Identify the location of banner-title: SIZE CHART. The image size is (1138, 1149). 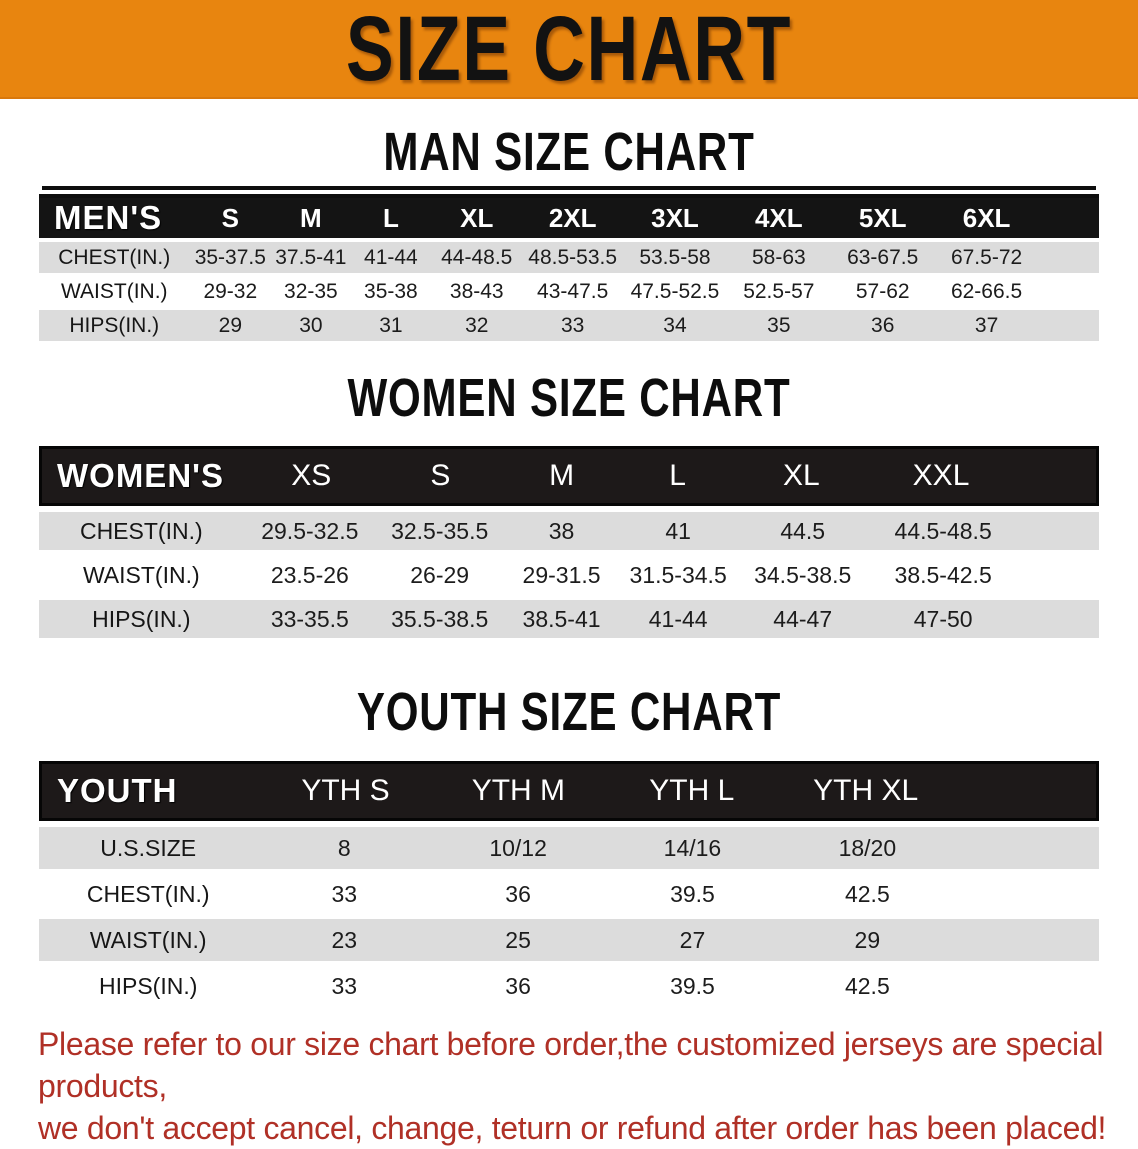
(569, 50).